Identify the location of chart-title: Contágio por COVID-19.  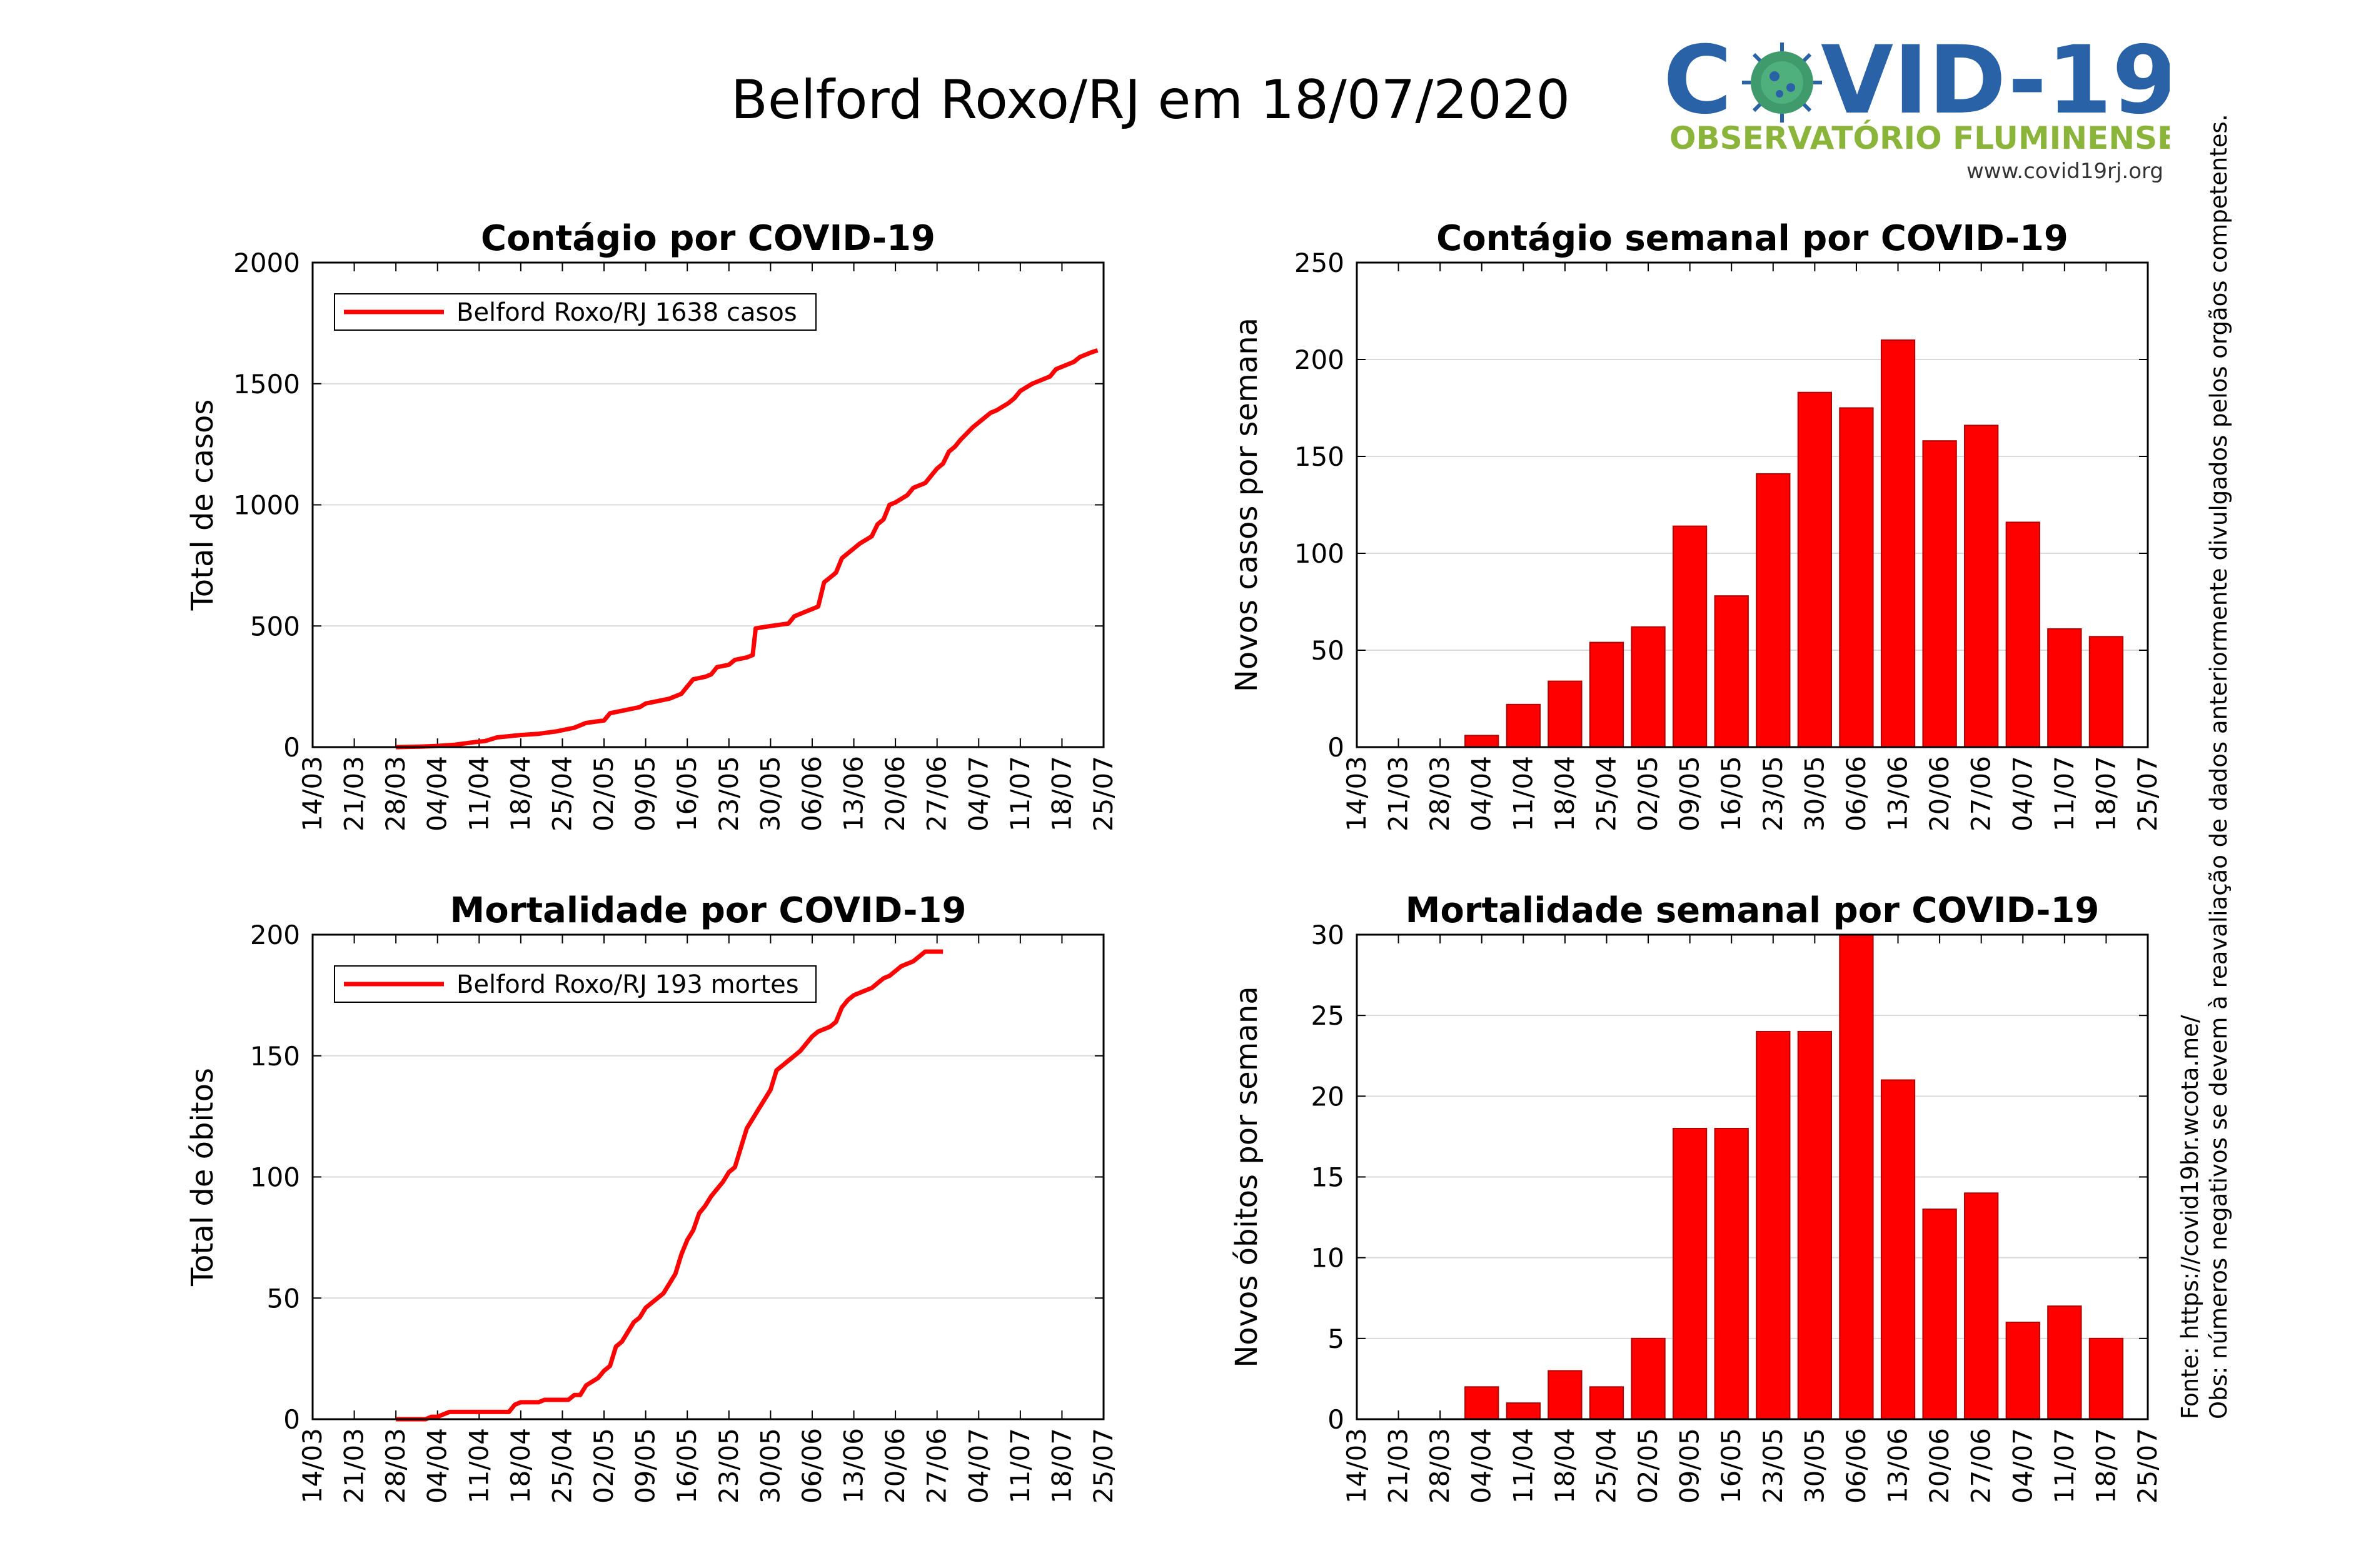
(708, 238).